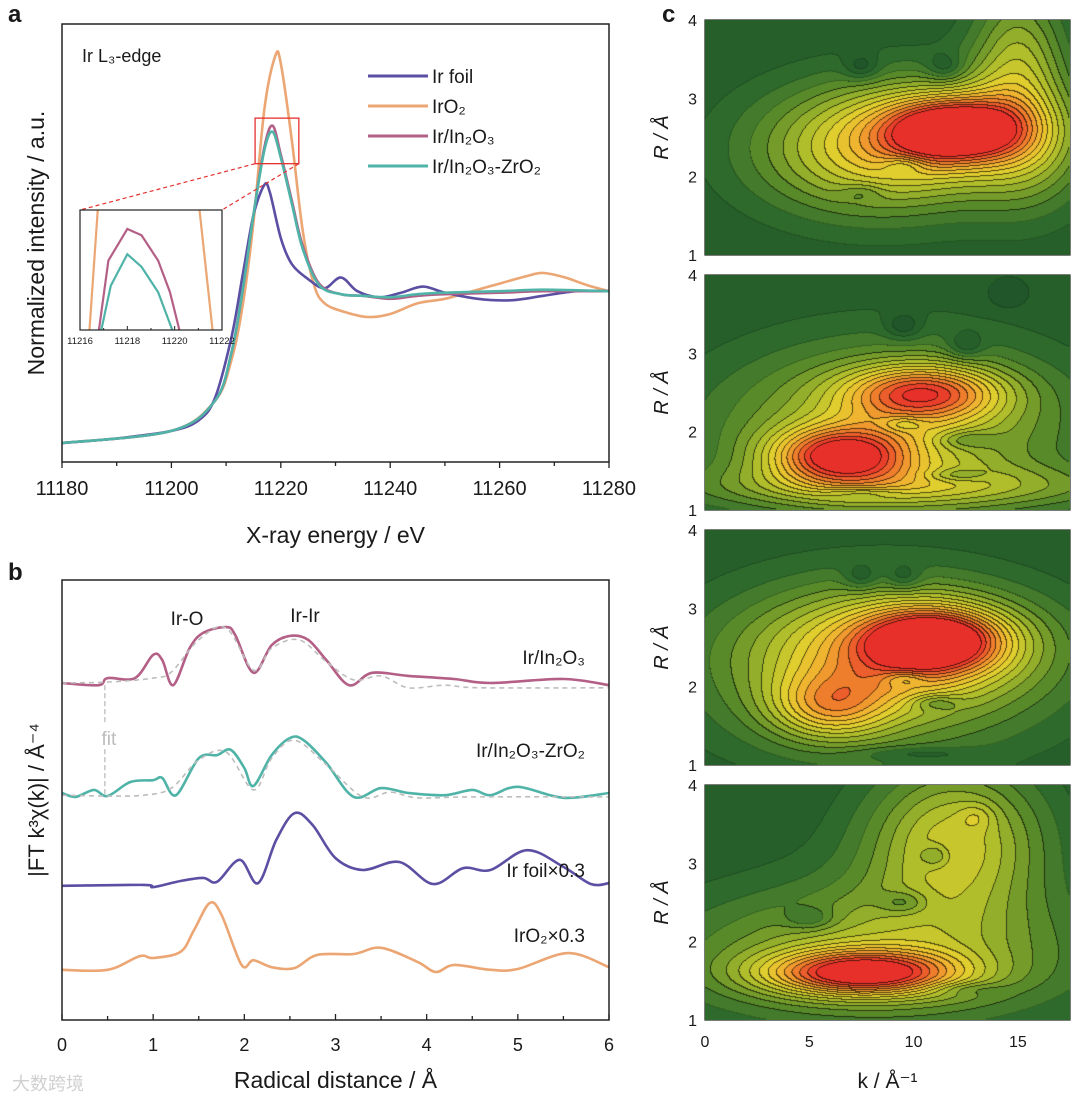 The height and width of the screenshot is (1100, 1080). Describe the element at coordinates (500, 489) in the screenshot. I see `x-tick-label: 11260` at that location.